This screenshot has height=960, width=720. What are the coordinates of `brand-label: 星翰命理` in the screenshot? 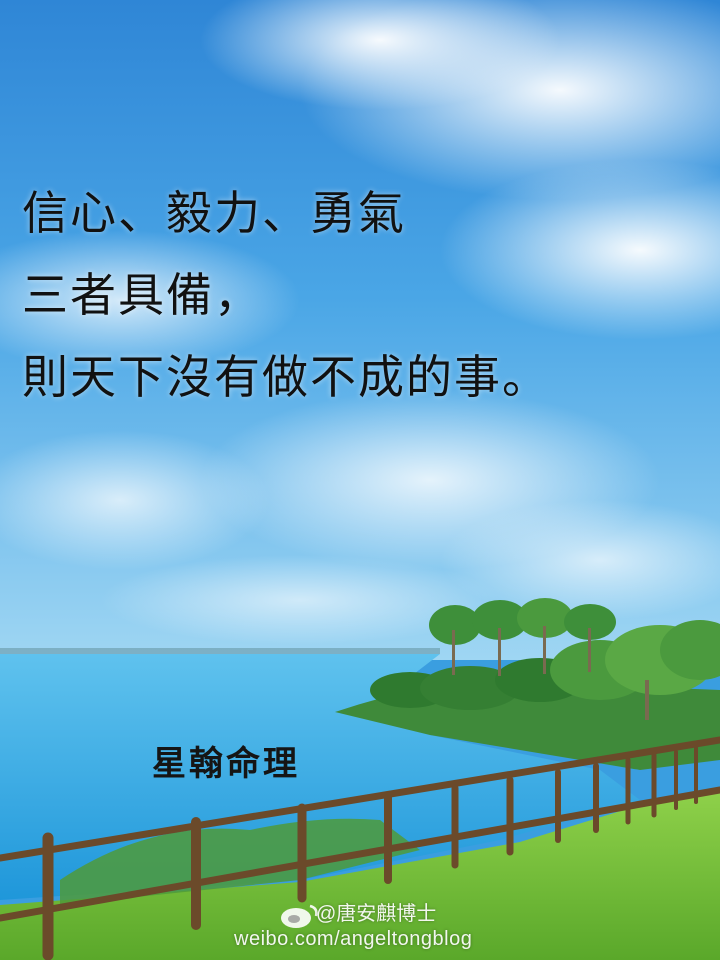 It's located at (226, 764).